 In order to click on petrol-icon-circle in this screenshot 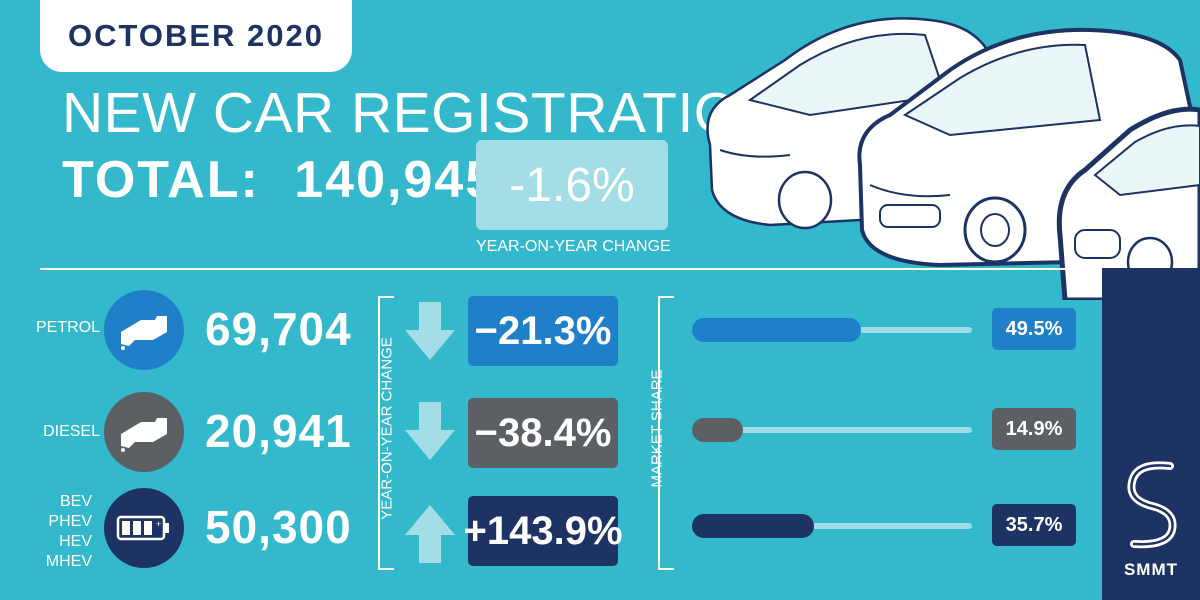, I will do `click(144, 330)`.